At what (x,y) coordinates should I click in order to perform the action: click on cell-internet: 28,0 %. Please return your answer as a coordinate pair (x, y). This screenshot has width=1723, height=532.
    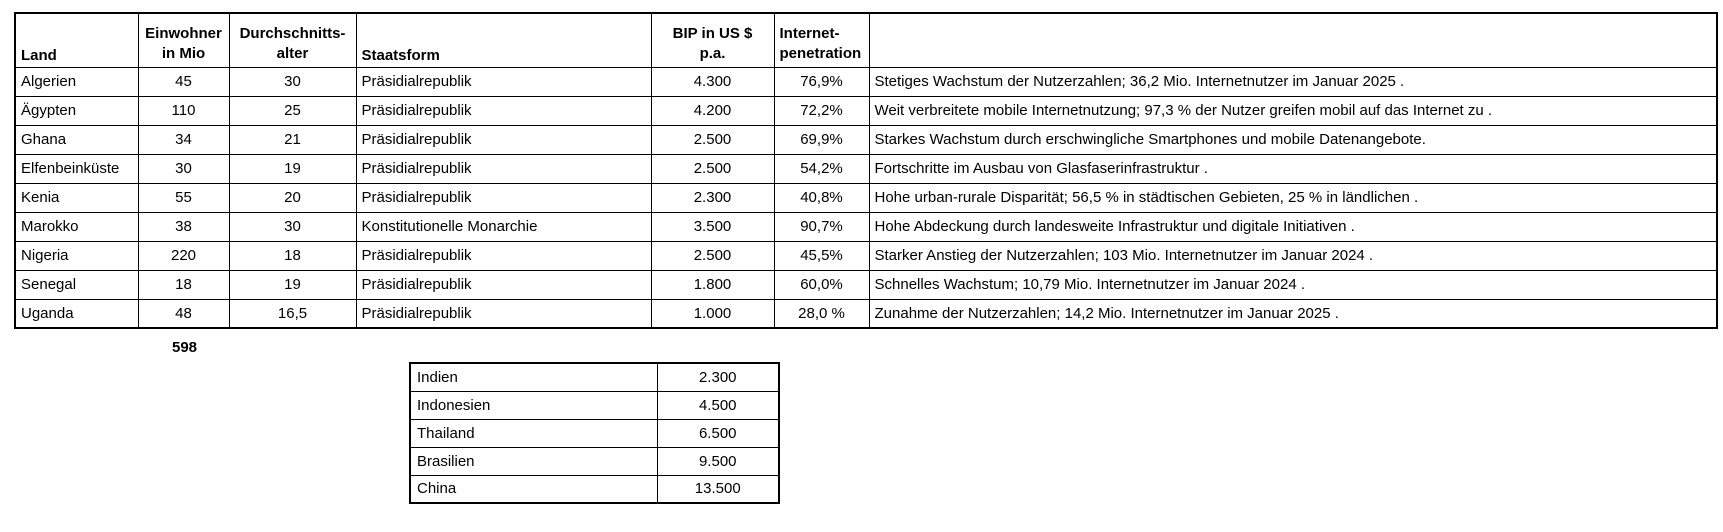
    Looking at the image, I should click on (821, 313).